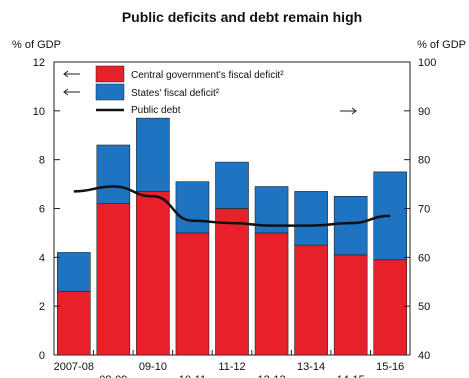 This screenshot has height=378, width=469. I want to click on left-tick-label: 2, so click(42, 307).